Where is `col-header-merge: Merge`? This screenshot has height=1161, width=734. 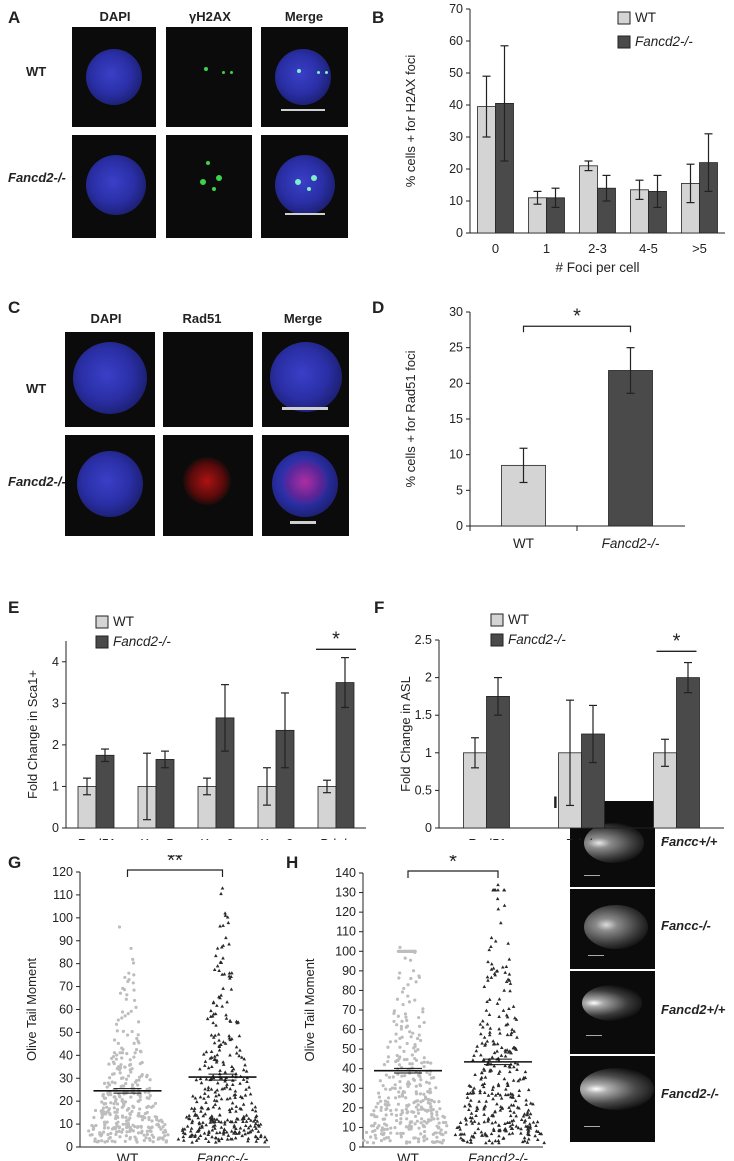 col-header-merge: Merge is located at coordinates (303, 318).